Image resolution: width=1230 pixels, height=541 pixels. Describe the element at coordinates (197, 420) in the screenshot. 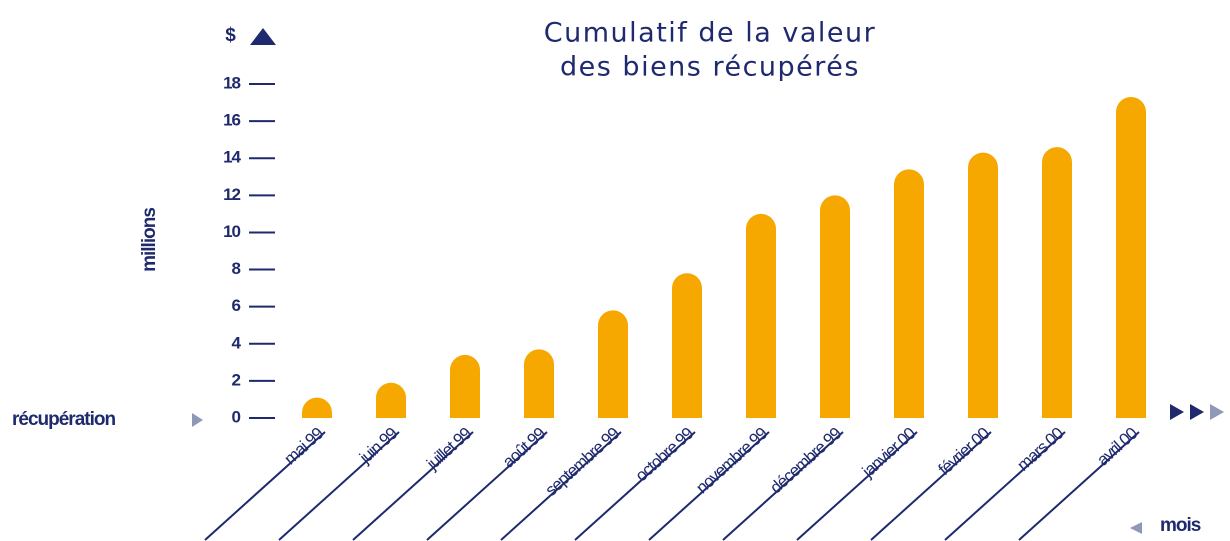

I see `baseline-arrow` at that location.